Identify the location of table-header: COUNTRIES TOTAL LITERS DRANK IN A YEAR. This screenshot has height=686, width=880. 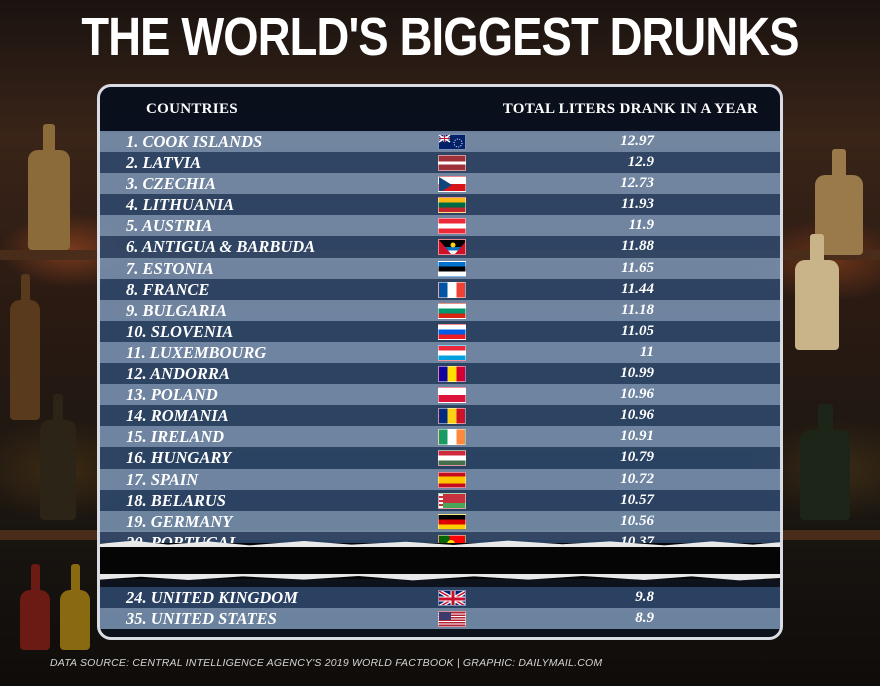
(440, 110).